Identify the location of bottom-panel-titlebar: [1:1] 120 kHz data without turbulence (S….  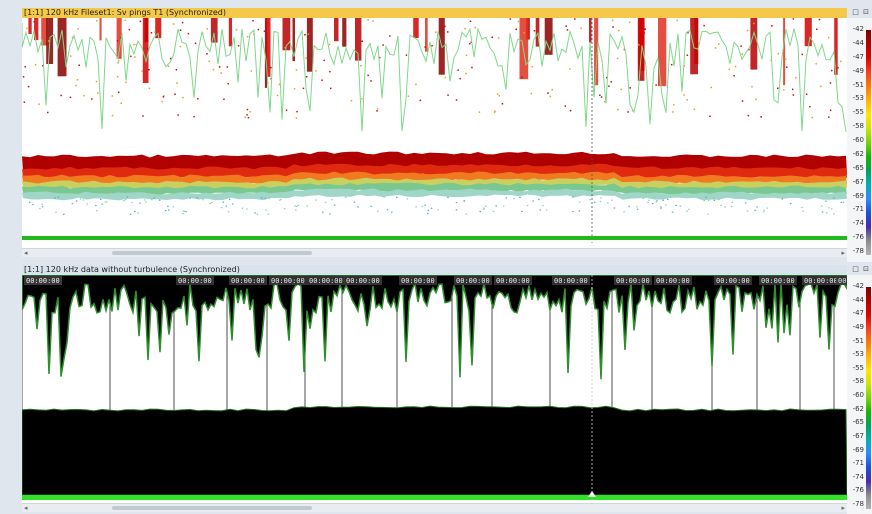
(434, 270).